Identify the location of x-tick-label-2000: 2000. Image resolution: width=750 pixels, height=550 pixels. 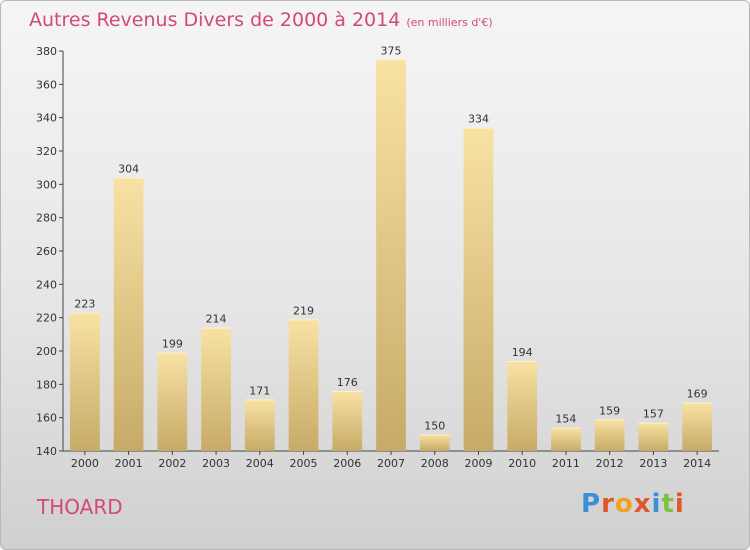
(85, 463).